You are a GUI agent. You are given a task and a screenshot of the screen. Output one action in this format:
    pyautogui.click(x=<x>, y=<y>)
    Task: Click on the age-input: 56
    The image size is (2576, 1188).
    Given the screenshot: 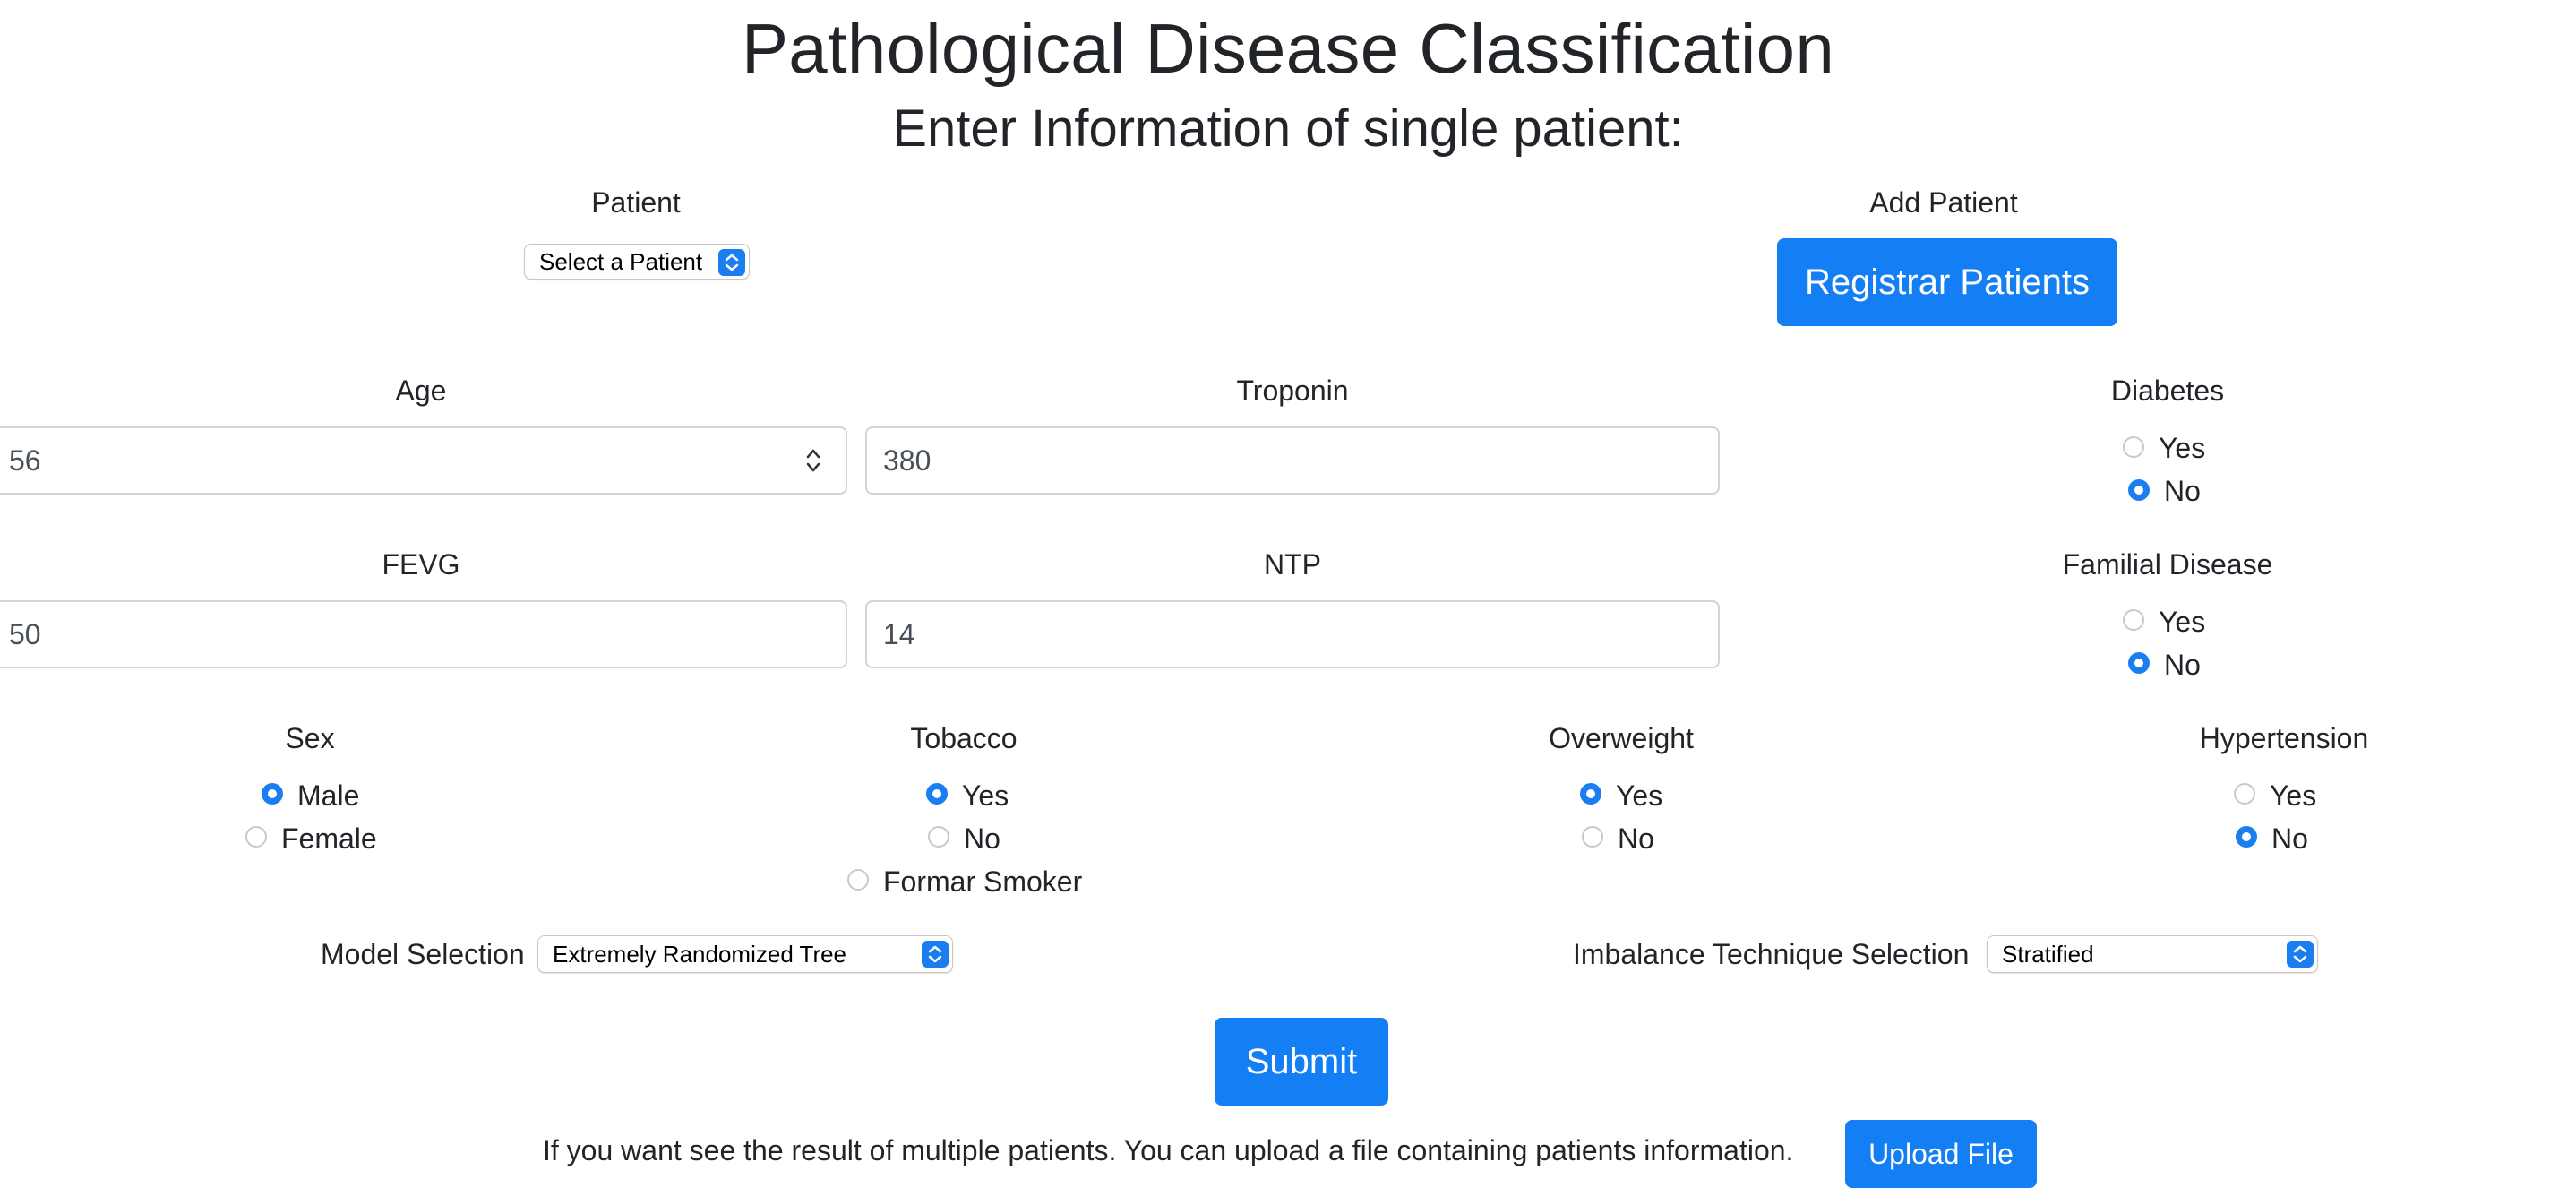 What is the action you would take?
    pyautogui.click(x=423, y=460)
    